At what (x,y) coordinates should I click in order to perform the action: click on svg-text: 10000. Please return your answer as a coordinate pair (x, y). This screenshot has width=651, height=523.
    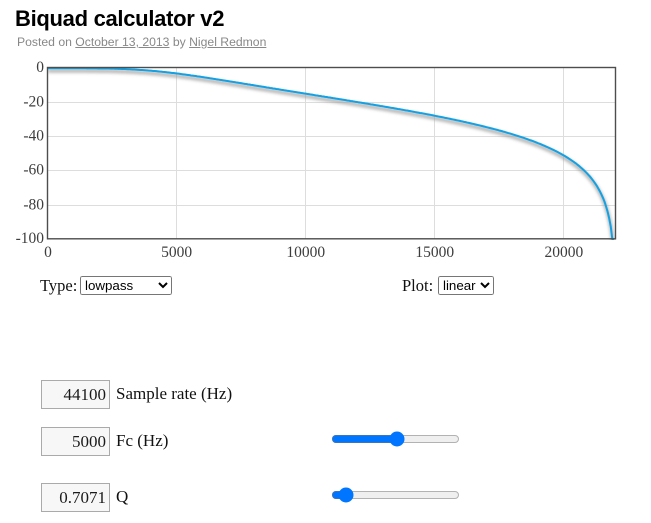
    Looking at the image, I should click on (305, 252).